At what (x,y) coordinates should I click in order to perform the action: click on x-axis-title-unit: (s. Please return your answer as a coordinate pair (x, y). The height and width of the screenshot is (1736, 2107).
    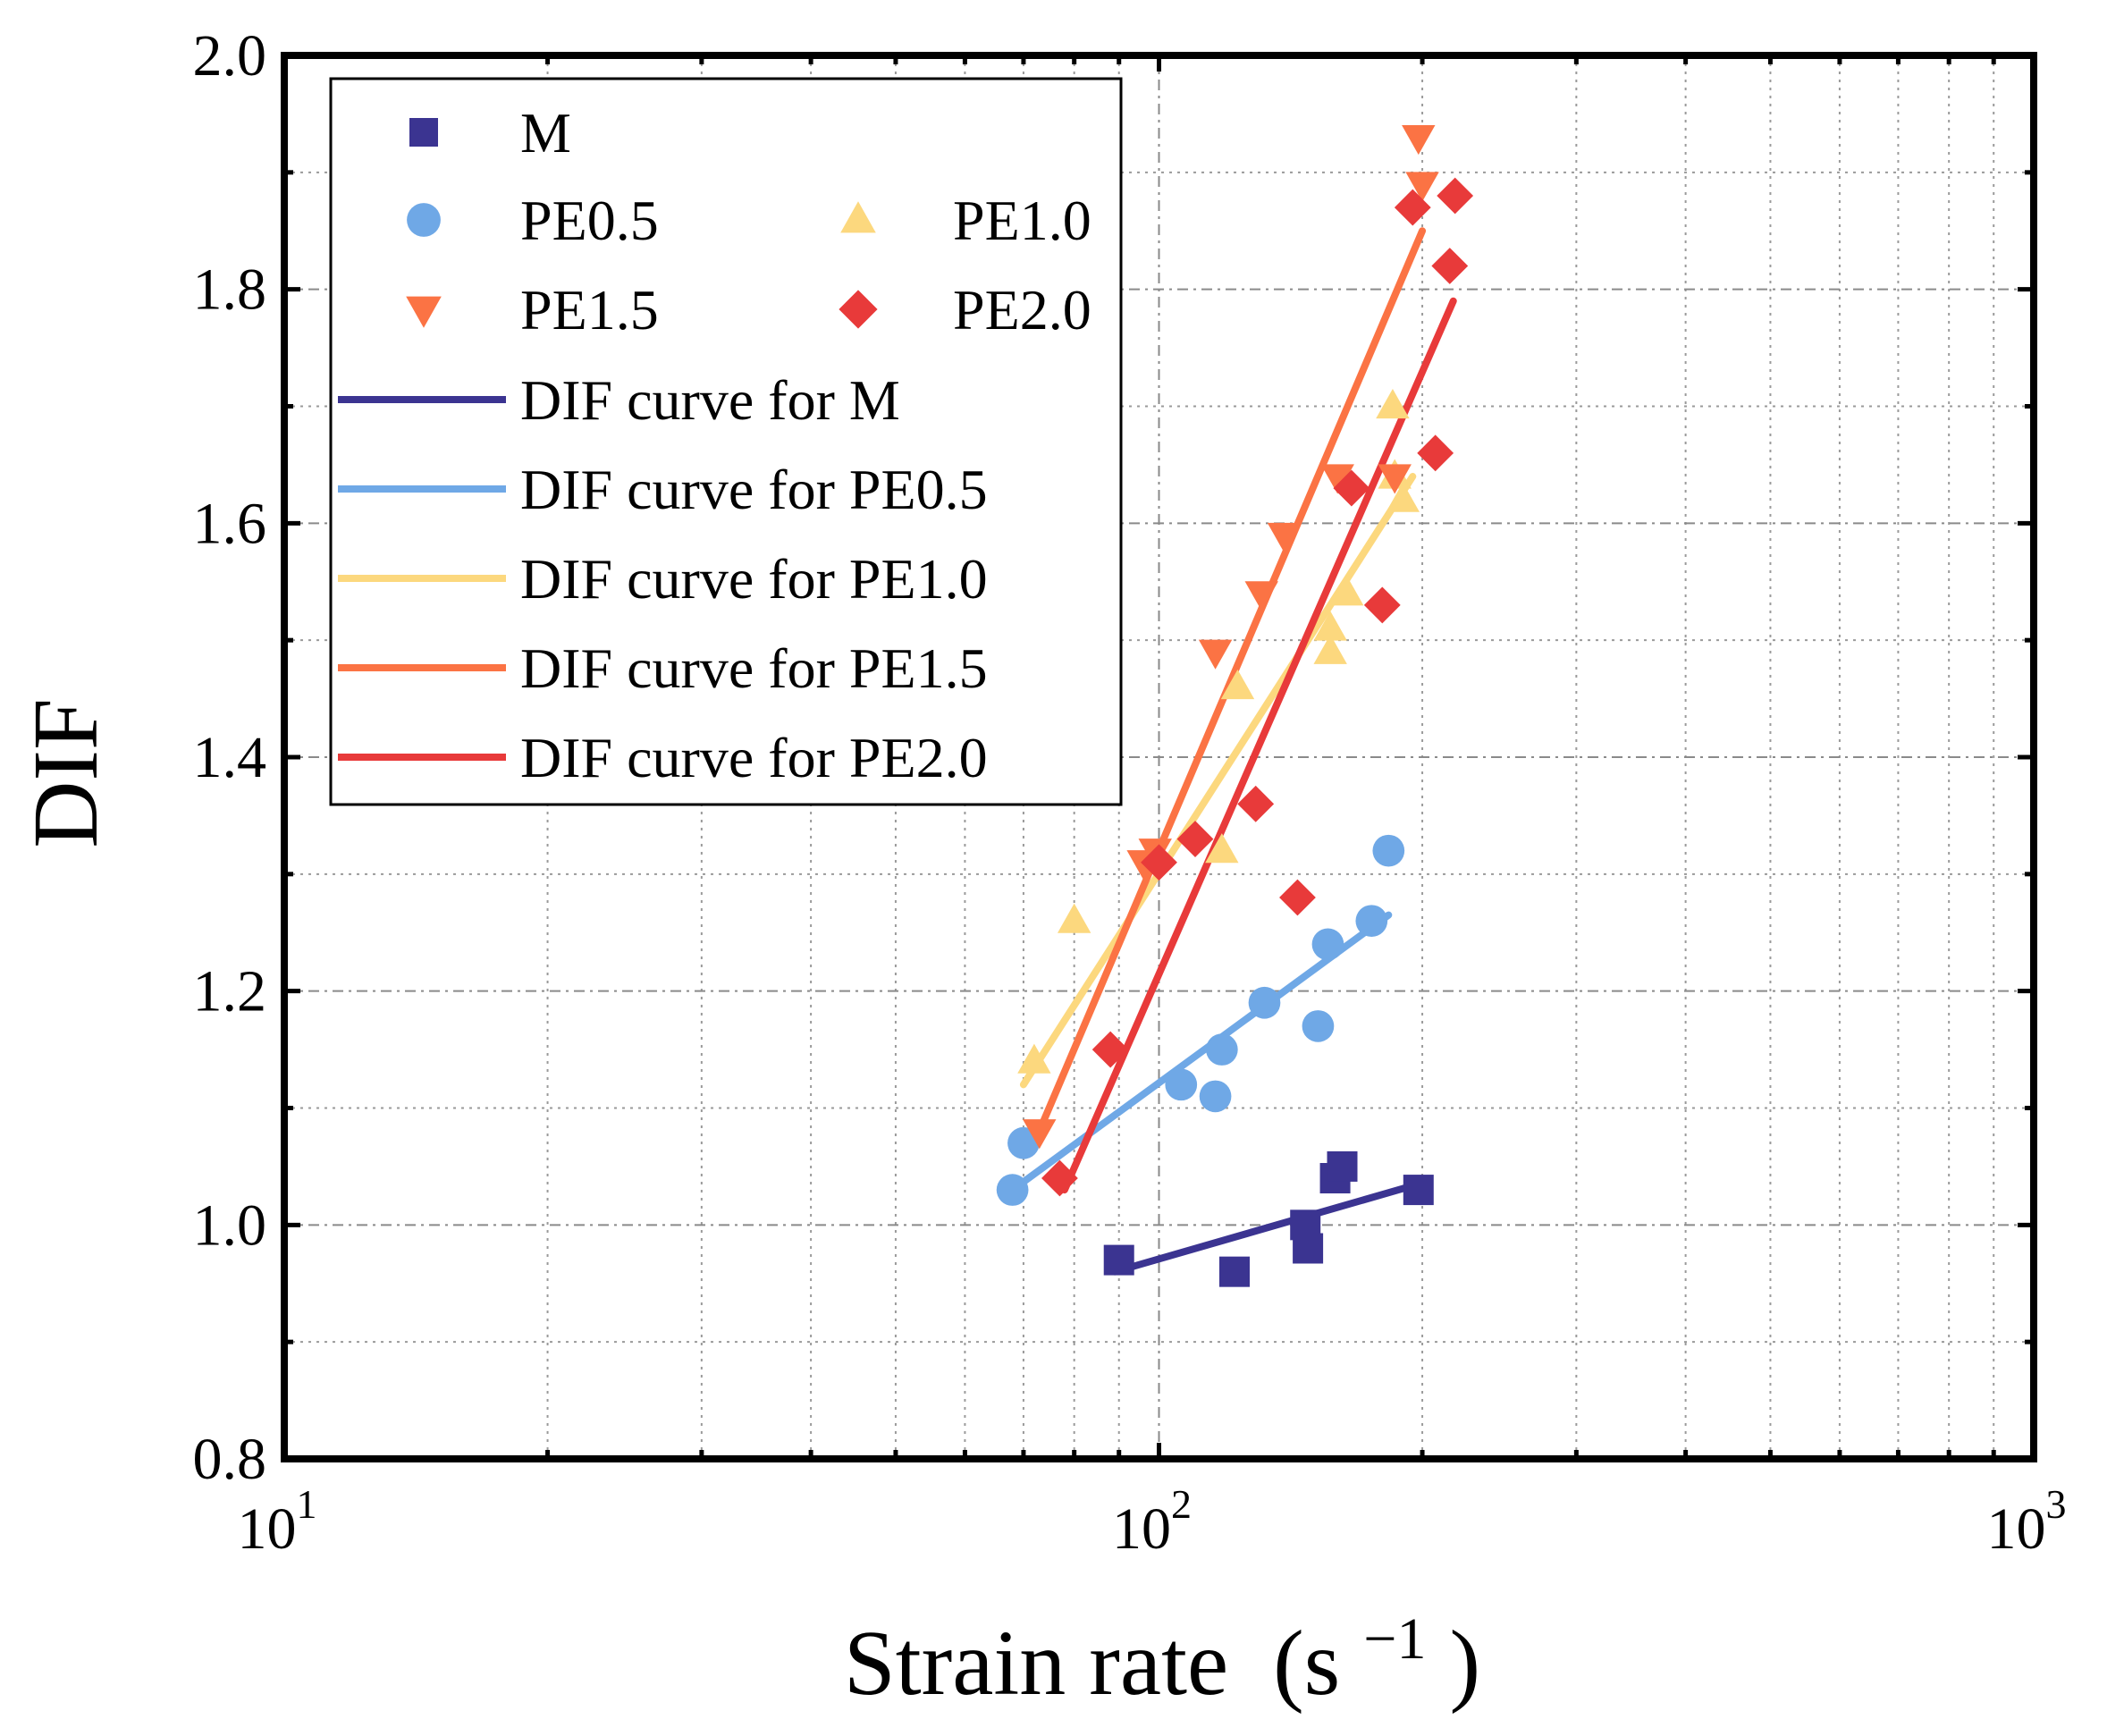
    Looking at the image, I should click on (1306, 1663).